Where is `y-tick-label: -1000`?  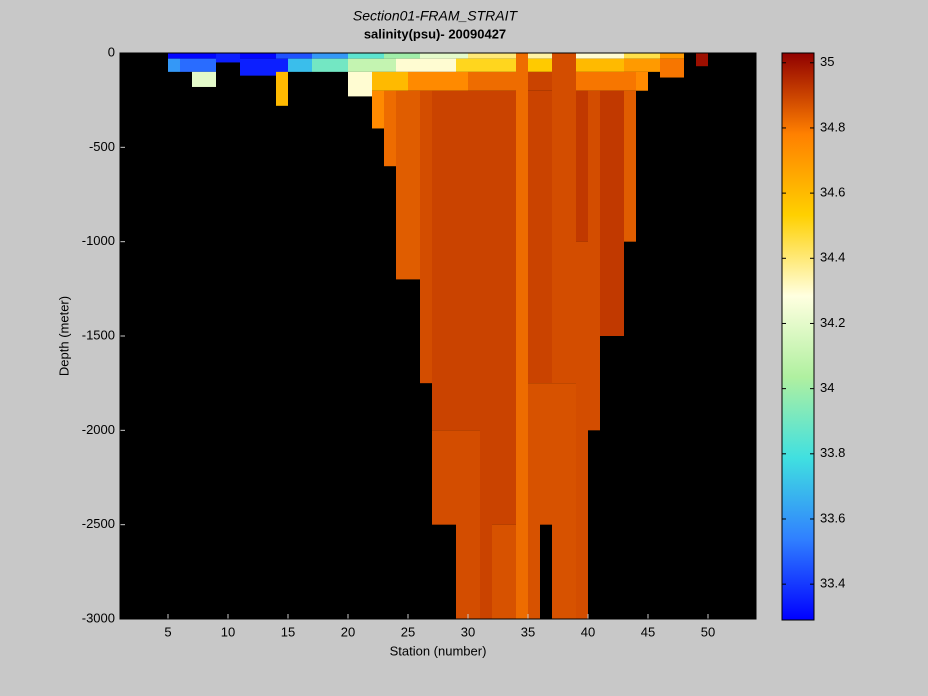
y-tick-label: -1000 is located at coordinates (98, 240).